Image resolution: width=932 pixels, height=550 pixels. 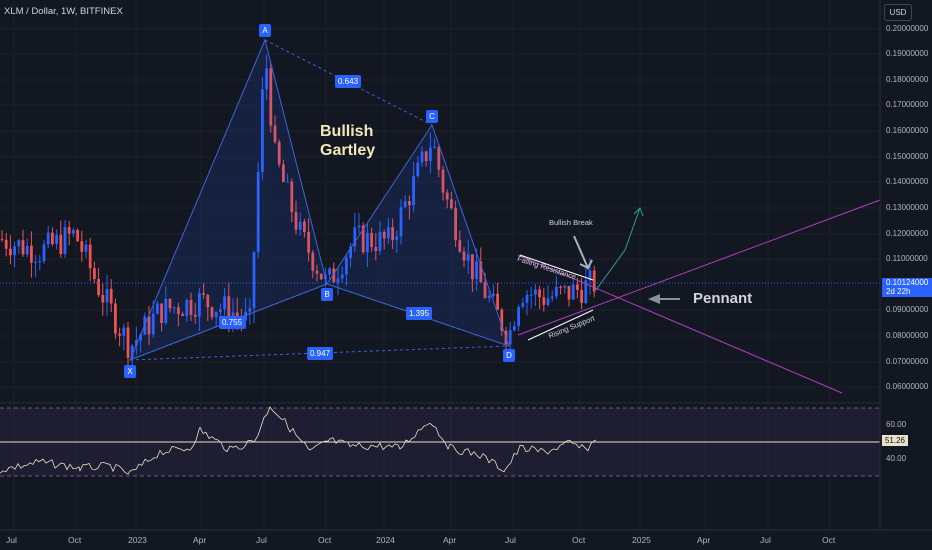 I want to click on price-tick-label: 0.14000000, so click(x=907, y=181).